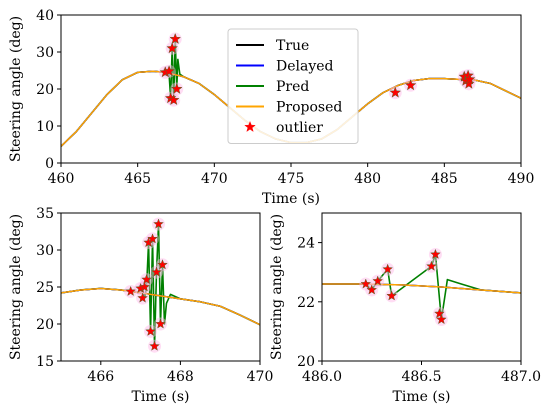 The image size is (550, 411). What do you see at coordinates (49, 164) in the screenshot?
I see `y-tick-label: 0` at bounding box center [49, 164].